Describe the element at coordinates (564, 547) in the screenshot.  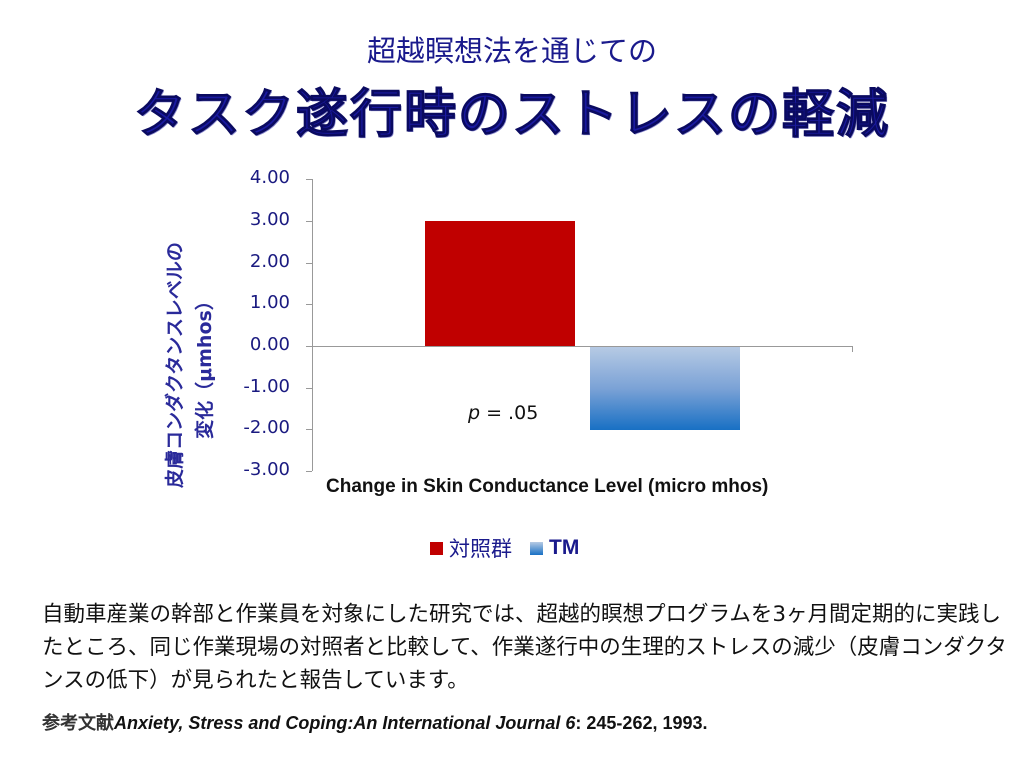
I see `legend-label-tm: TM` at that location.